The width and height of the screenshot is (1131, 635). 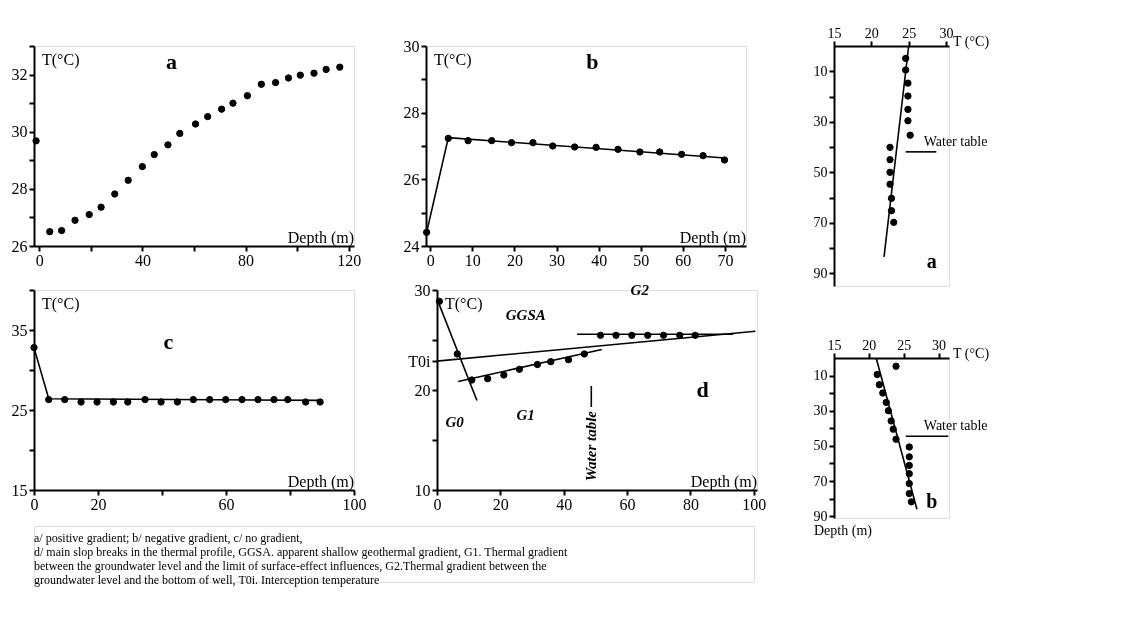 I want to click on annotation: G1, so click(x=525, y=415).